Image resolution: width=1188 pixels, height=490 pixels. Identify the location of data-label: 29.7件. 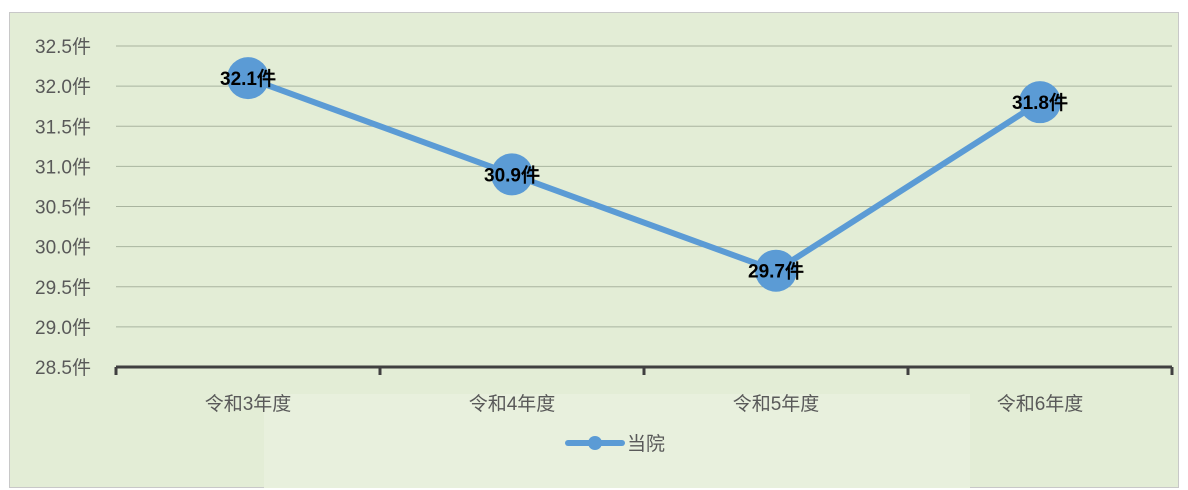
(776, 271).